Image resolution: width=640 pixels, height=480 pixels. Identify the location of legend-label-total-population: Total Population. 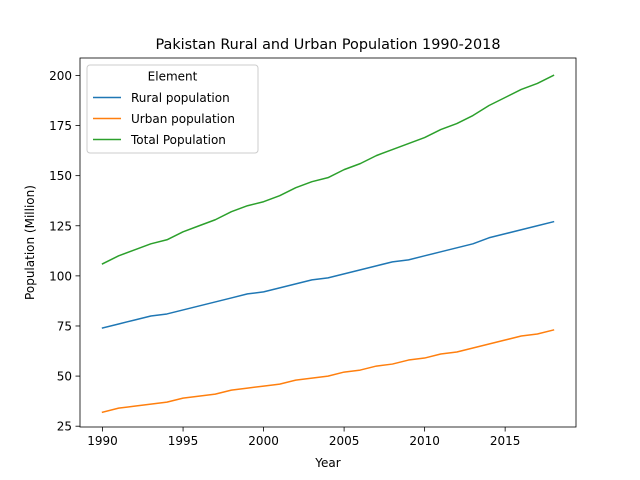
(178, 140).